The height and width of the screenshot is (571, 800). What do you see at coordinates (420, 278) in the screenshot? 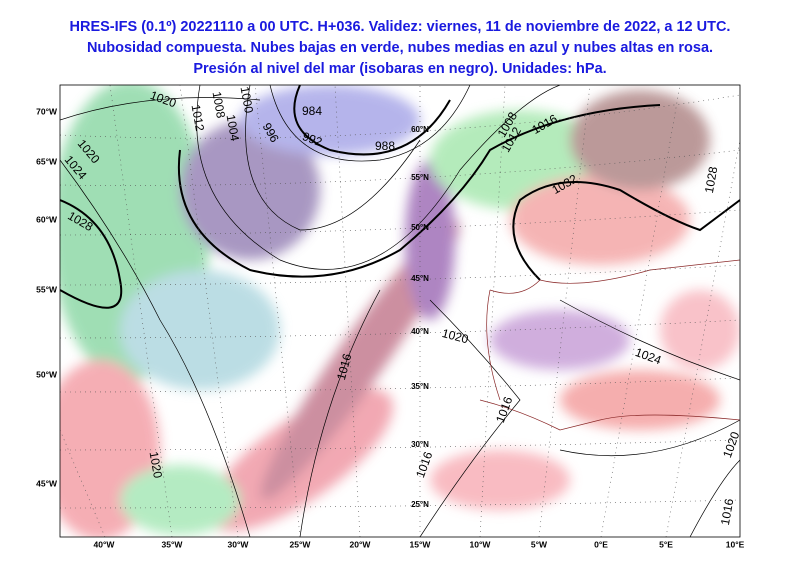
I see `latitude-label: 45°N` at bounding box center [420, 278].